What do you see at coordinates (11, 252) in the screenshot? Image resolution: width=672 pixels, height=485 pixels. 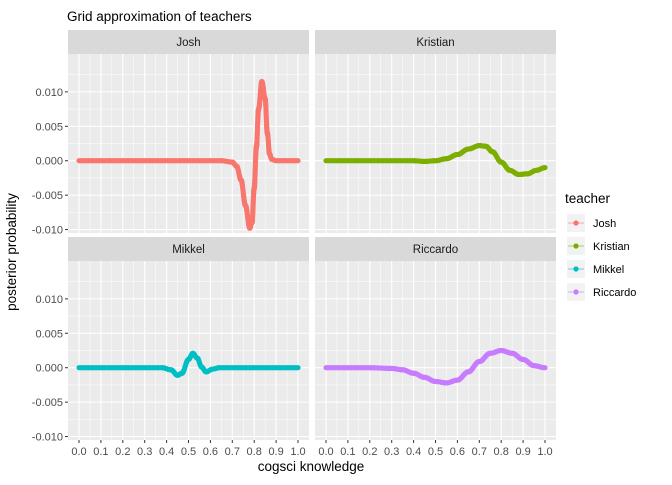 I see `y-axis-title: posterior probability` at bounding box center [11, 252].